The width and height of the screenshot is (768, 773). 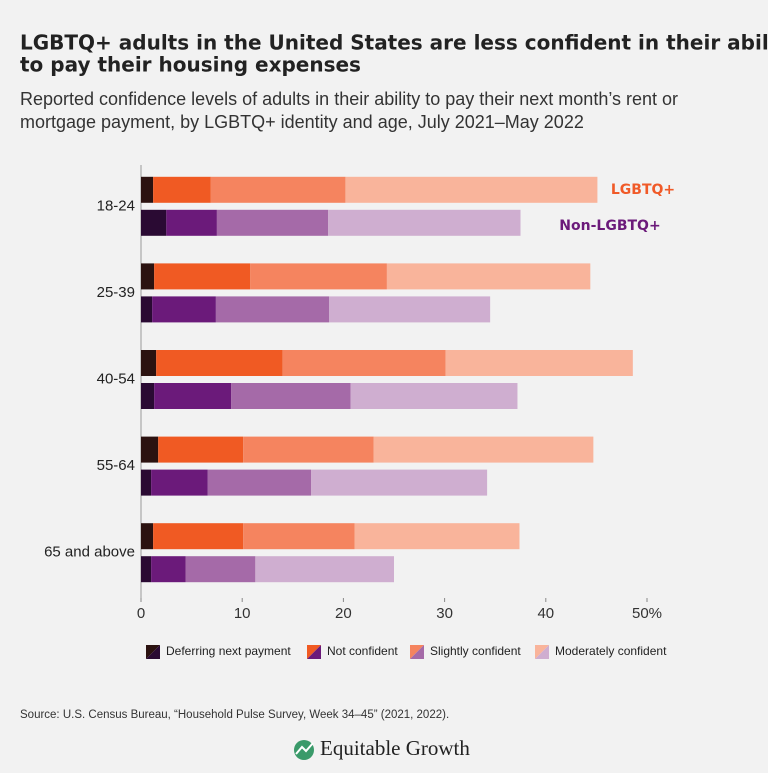 What do you see at coordinates (116, 465) in the screenshot?
I see `y-tick-label: 55-64` at bounding box center [116, 465].